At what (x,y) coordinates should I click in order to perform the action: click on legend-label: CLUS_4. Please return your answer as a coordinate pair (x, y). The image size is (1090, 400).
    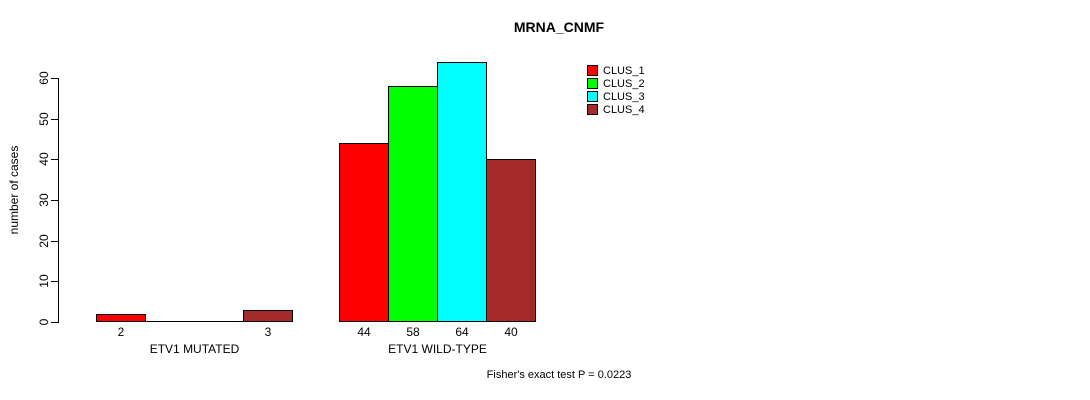
    Looking at the image, I should click on (624, 109).